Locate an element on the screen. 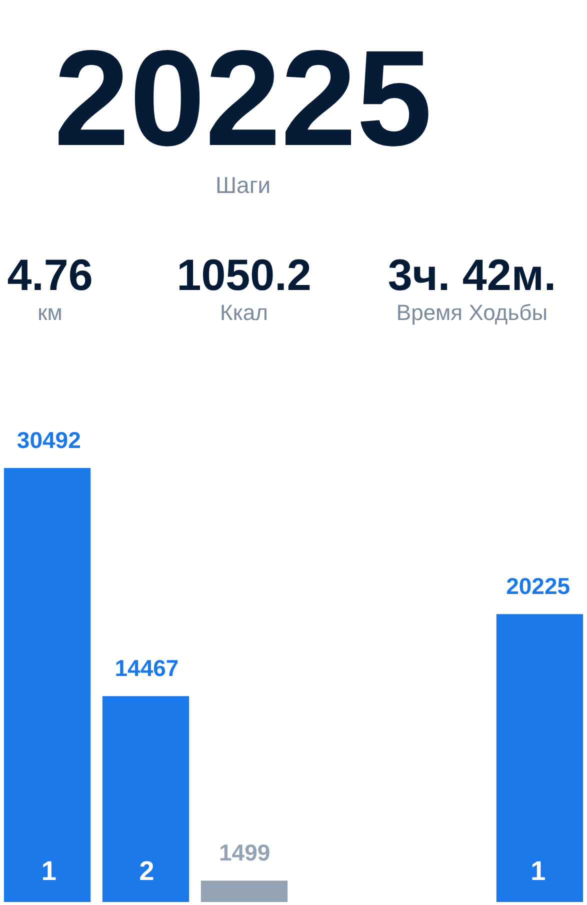 This screenshot has width=587, height=905. data-label: 30492 is located at coordinates (48, 440).